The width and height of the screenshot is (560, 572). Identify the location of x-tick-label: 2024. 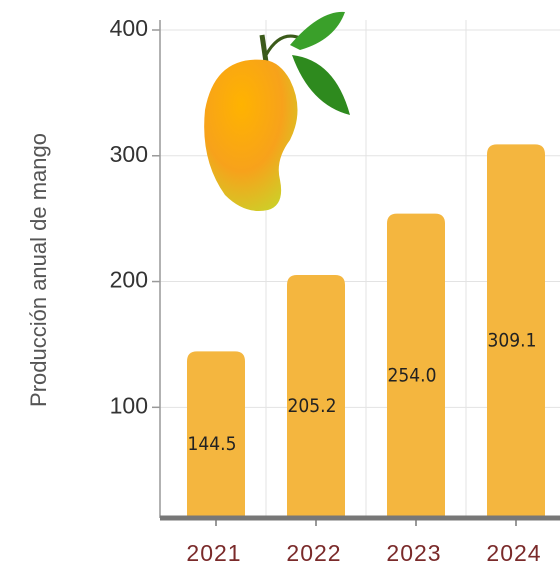
(513, 553).